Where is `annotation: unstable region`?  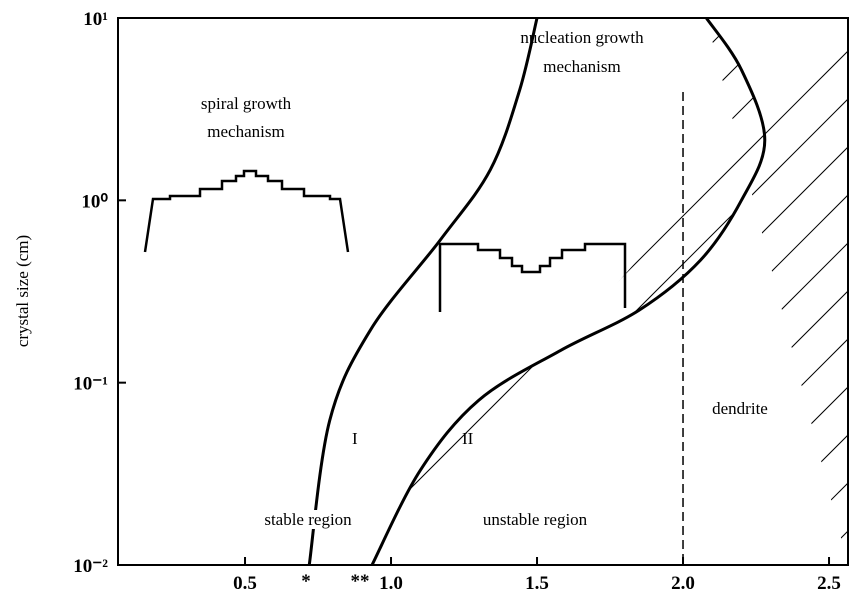
annotation: unstable region is located at coordinates (535, 519).